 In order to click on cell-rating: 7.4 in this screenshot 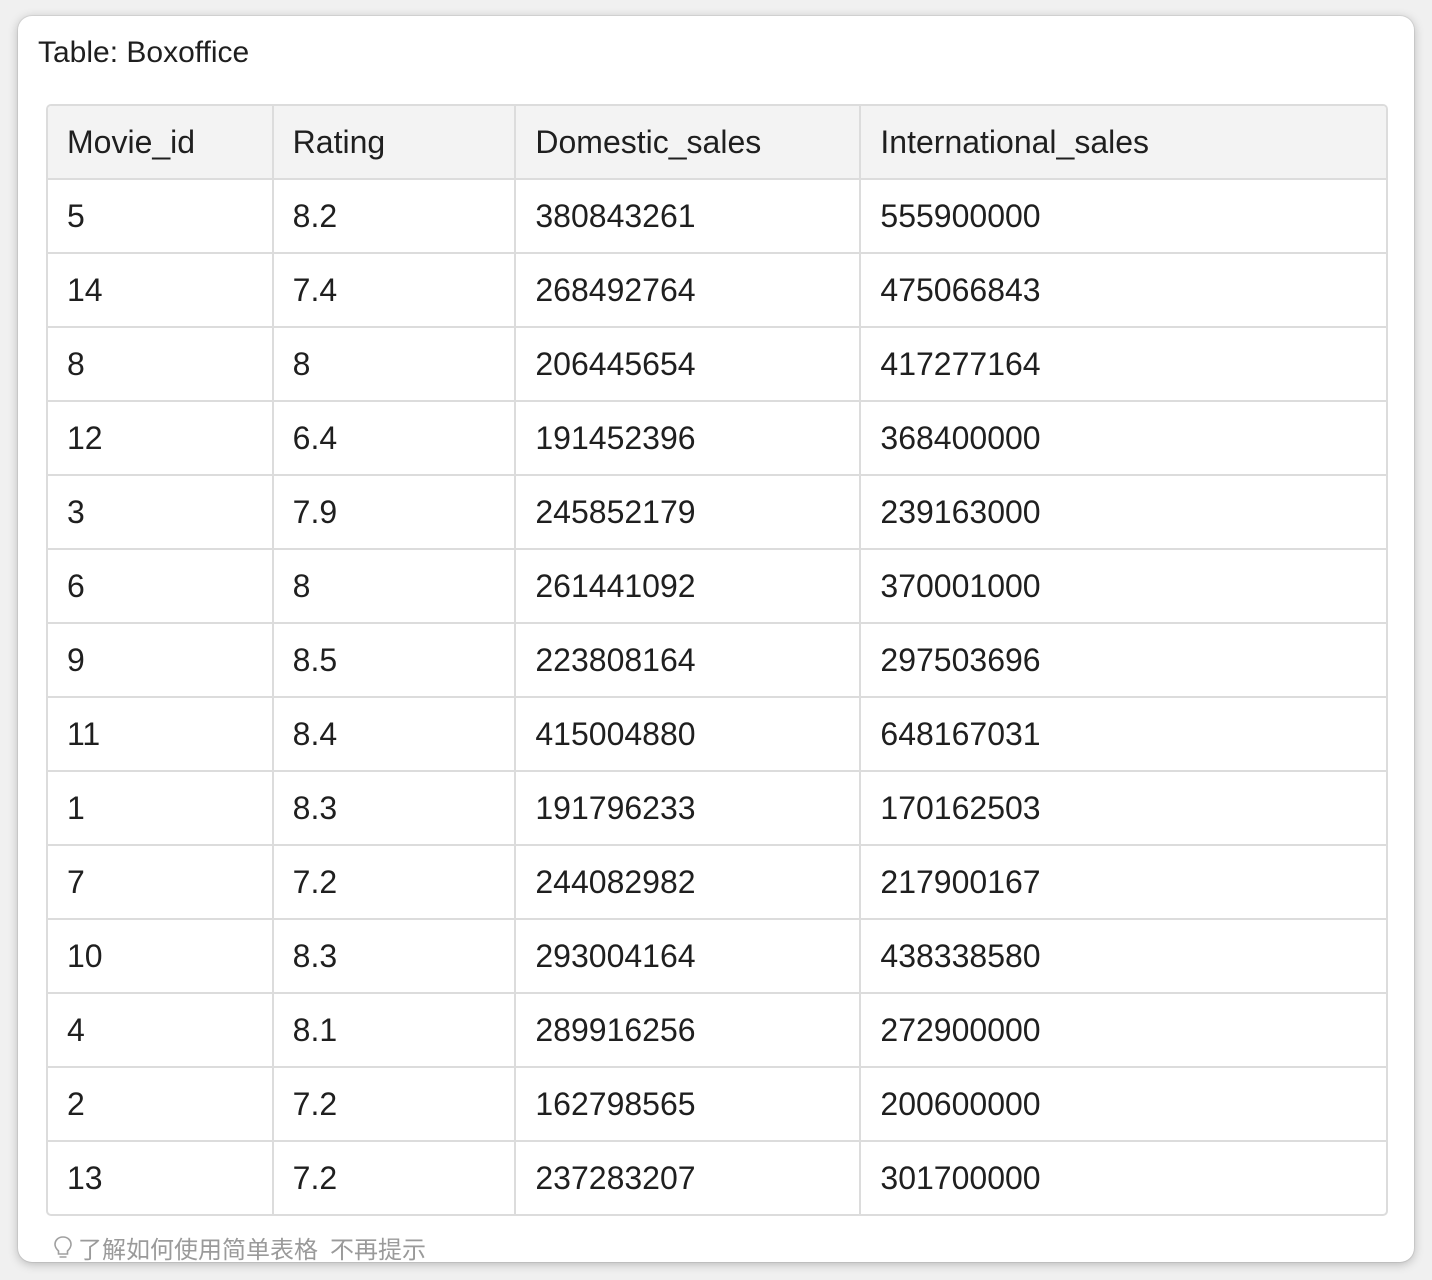, I will do `click(394, 290)`.